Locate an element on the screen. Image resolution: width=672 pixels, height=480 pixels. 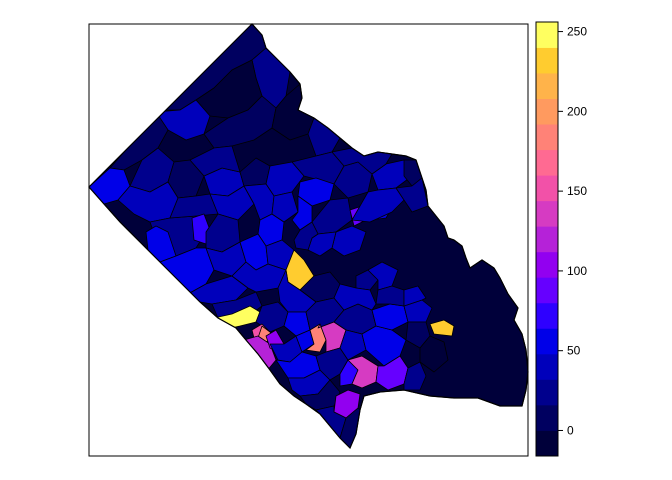
legend-frame is located at coordinates (547, 239).